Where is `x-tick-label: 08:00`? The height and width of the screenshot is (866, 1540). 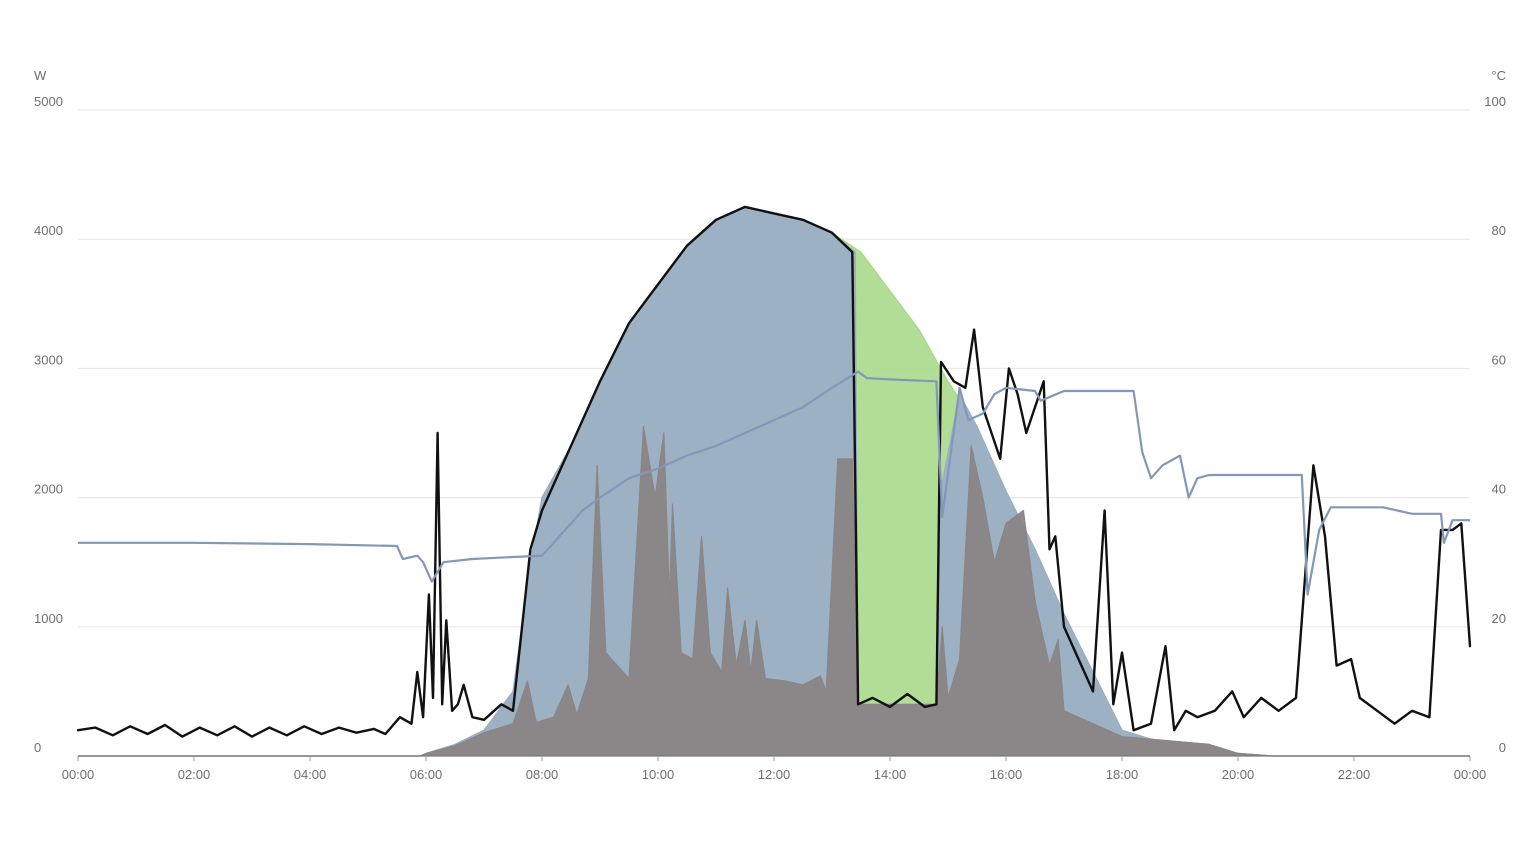 x-tick-label: 08:00 is located at coordinates (542, 774).